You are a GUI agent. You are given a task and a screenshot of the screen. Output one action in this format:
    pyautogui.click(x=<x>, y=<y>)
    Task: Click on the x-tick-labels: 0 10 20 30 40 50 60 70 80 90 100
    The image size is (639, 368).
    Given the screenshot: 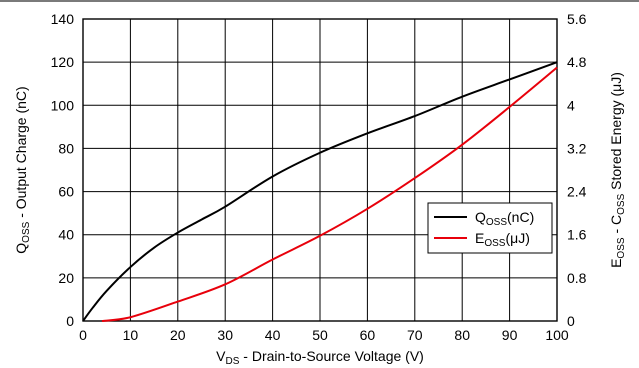 What is the action you would take?
    pyautogui.click(x=324, y=335)
    